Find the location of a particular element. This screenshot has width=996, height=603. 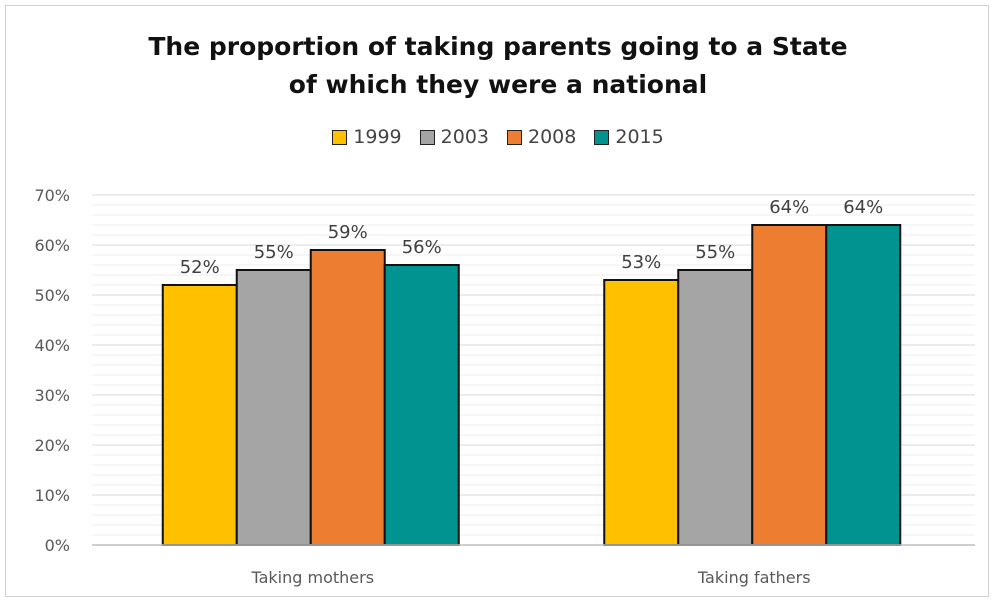

bar-2003-mothers is located at coordinates (273, 407).